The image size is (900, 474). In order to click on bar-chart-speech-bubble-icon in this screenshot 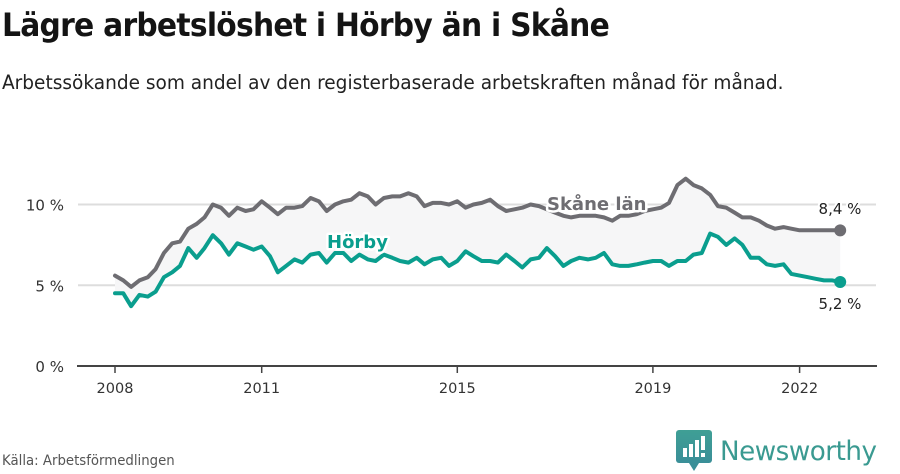, I will do `click(694, 450)`.